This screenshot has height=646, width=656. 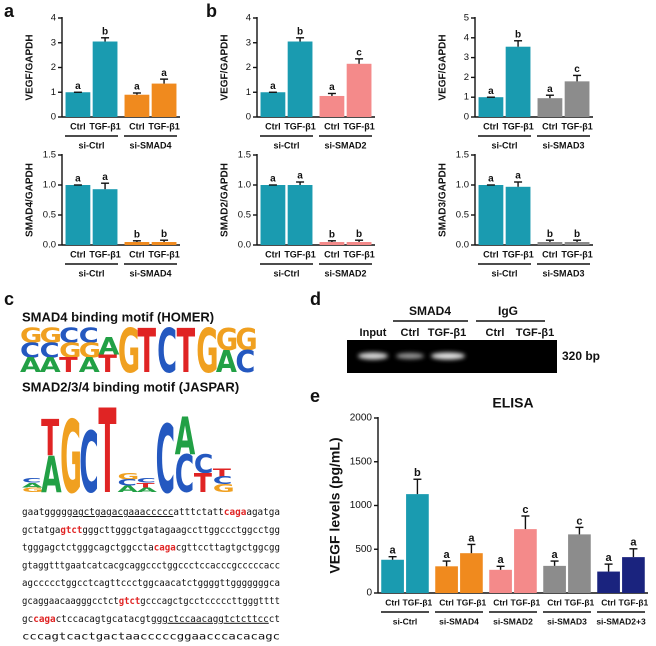 I want to click on sequence-segment: atttctatt, so click(x=198, y=512).